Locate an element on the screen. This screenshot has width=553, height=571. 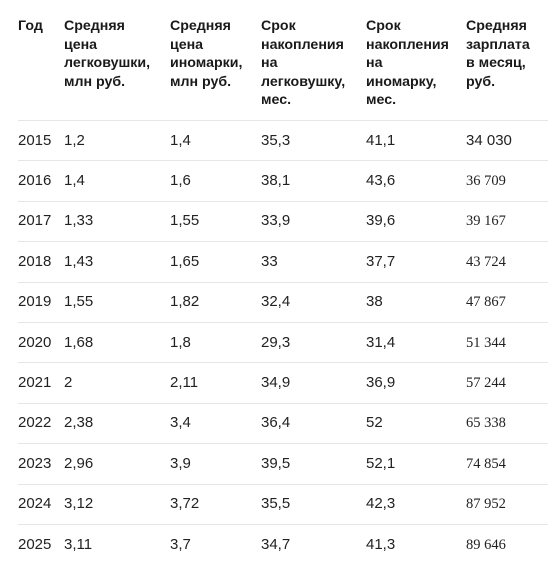
cell-year: 2015 is located at coordinates (41, 140).